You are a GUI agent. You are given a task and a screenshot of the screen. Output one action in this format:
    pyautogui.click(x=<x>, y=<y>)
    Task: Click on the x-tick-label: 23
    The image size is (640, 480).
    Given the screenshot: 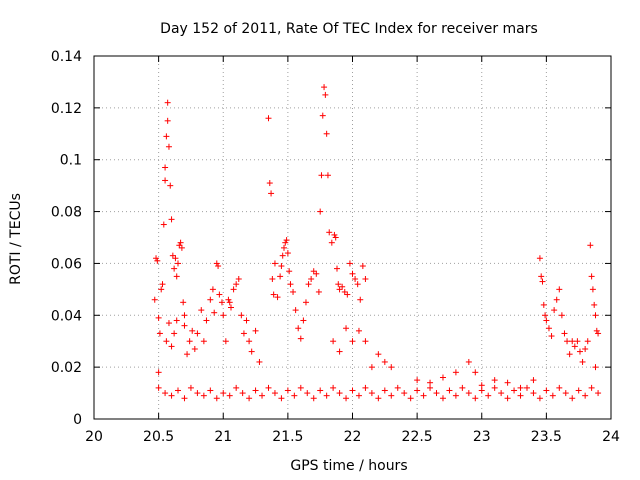 What is the action you would take?
    pyautogui.click(x=482, y=437)
    